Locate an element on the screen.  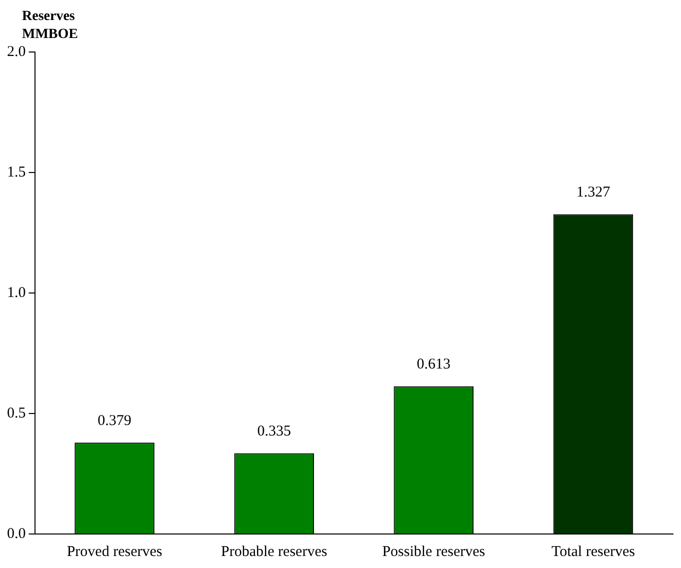
data-label: 0.613 is located at coordinates (433, 364).